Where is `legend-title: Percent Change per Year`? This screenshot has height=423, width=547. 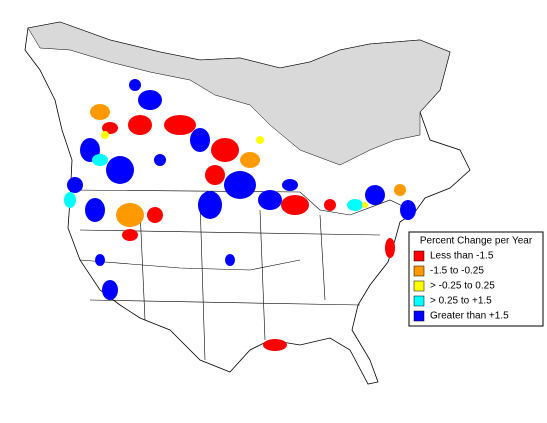 legend-title: Percent Change per Year is located at coordinates (476, 241).